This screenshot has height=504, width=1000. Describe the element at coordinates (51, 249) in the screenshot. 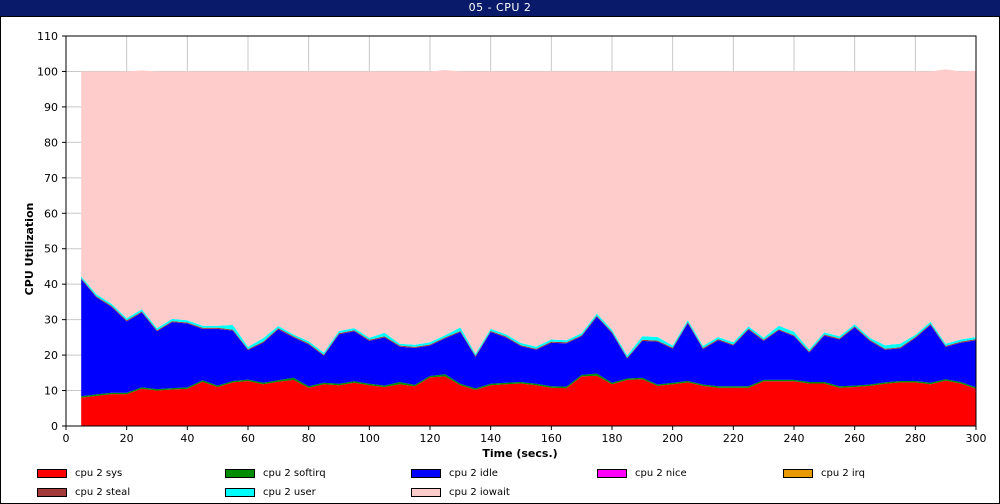

I see `y-tick-label: 50` at that location.